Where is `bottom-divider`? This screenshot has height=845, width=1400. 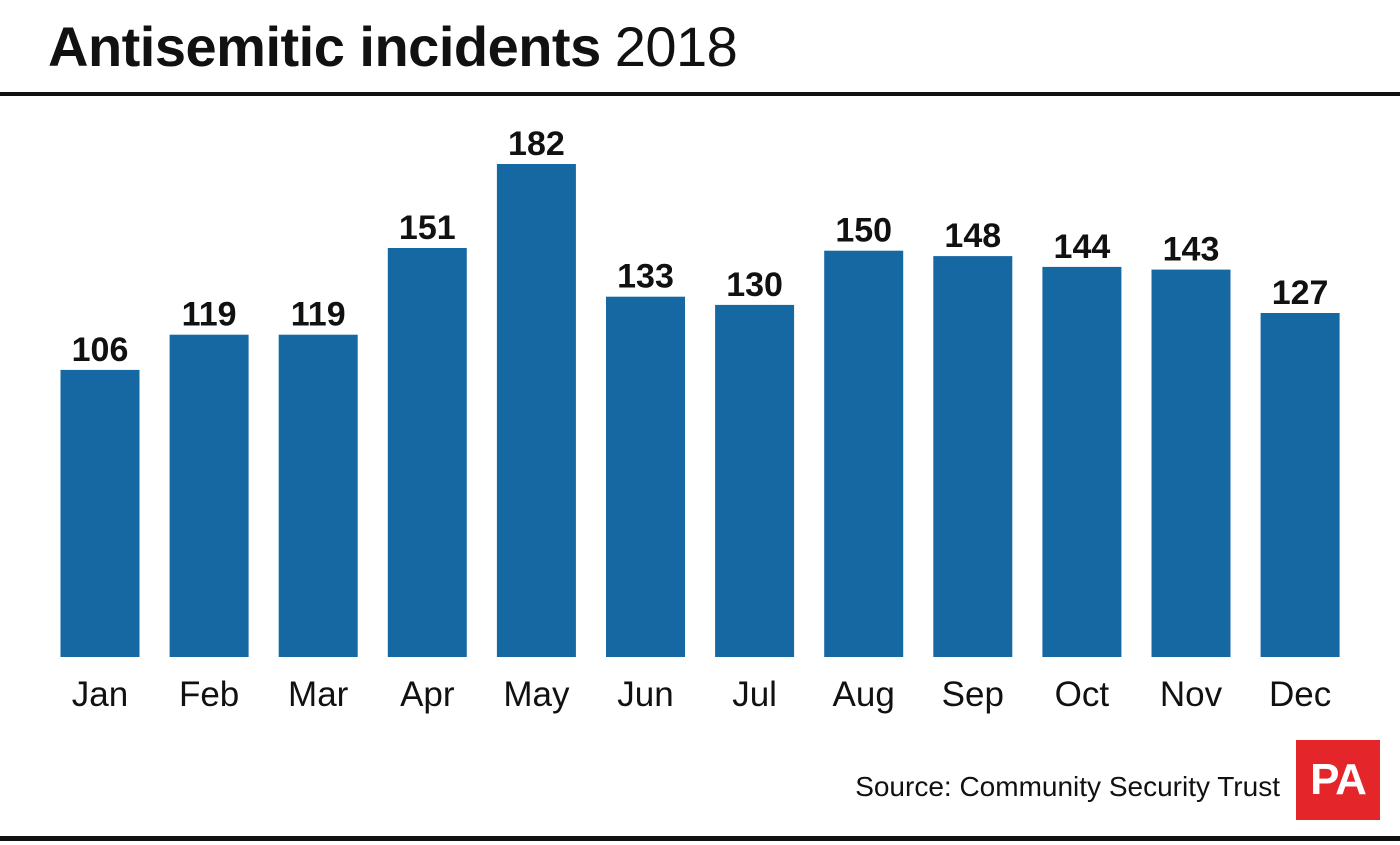 bottom-divider is located at coordinates (700, 838).